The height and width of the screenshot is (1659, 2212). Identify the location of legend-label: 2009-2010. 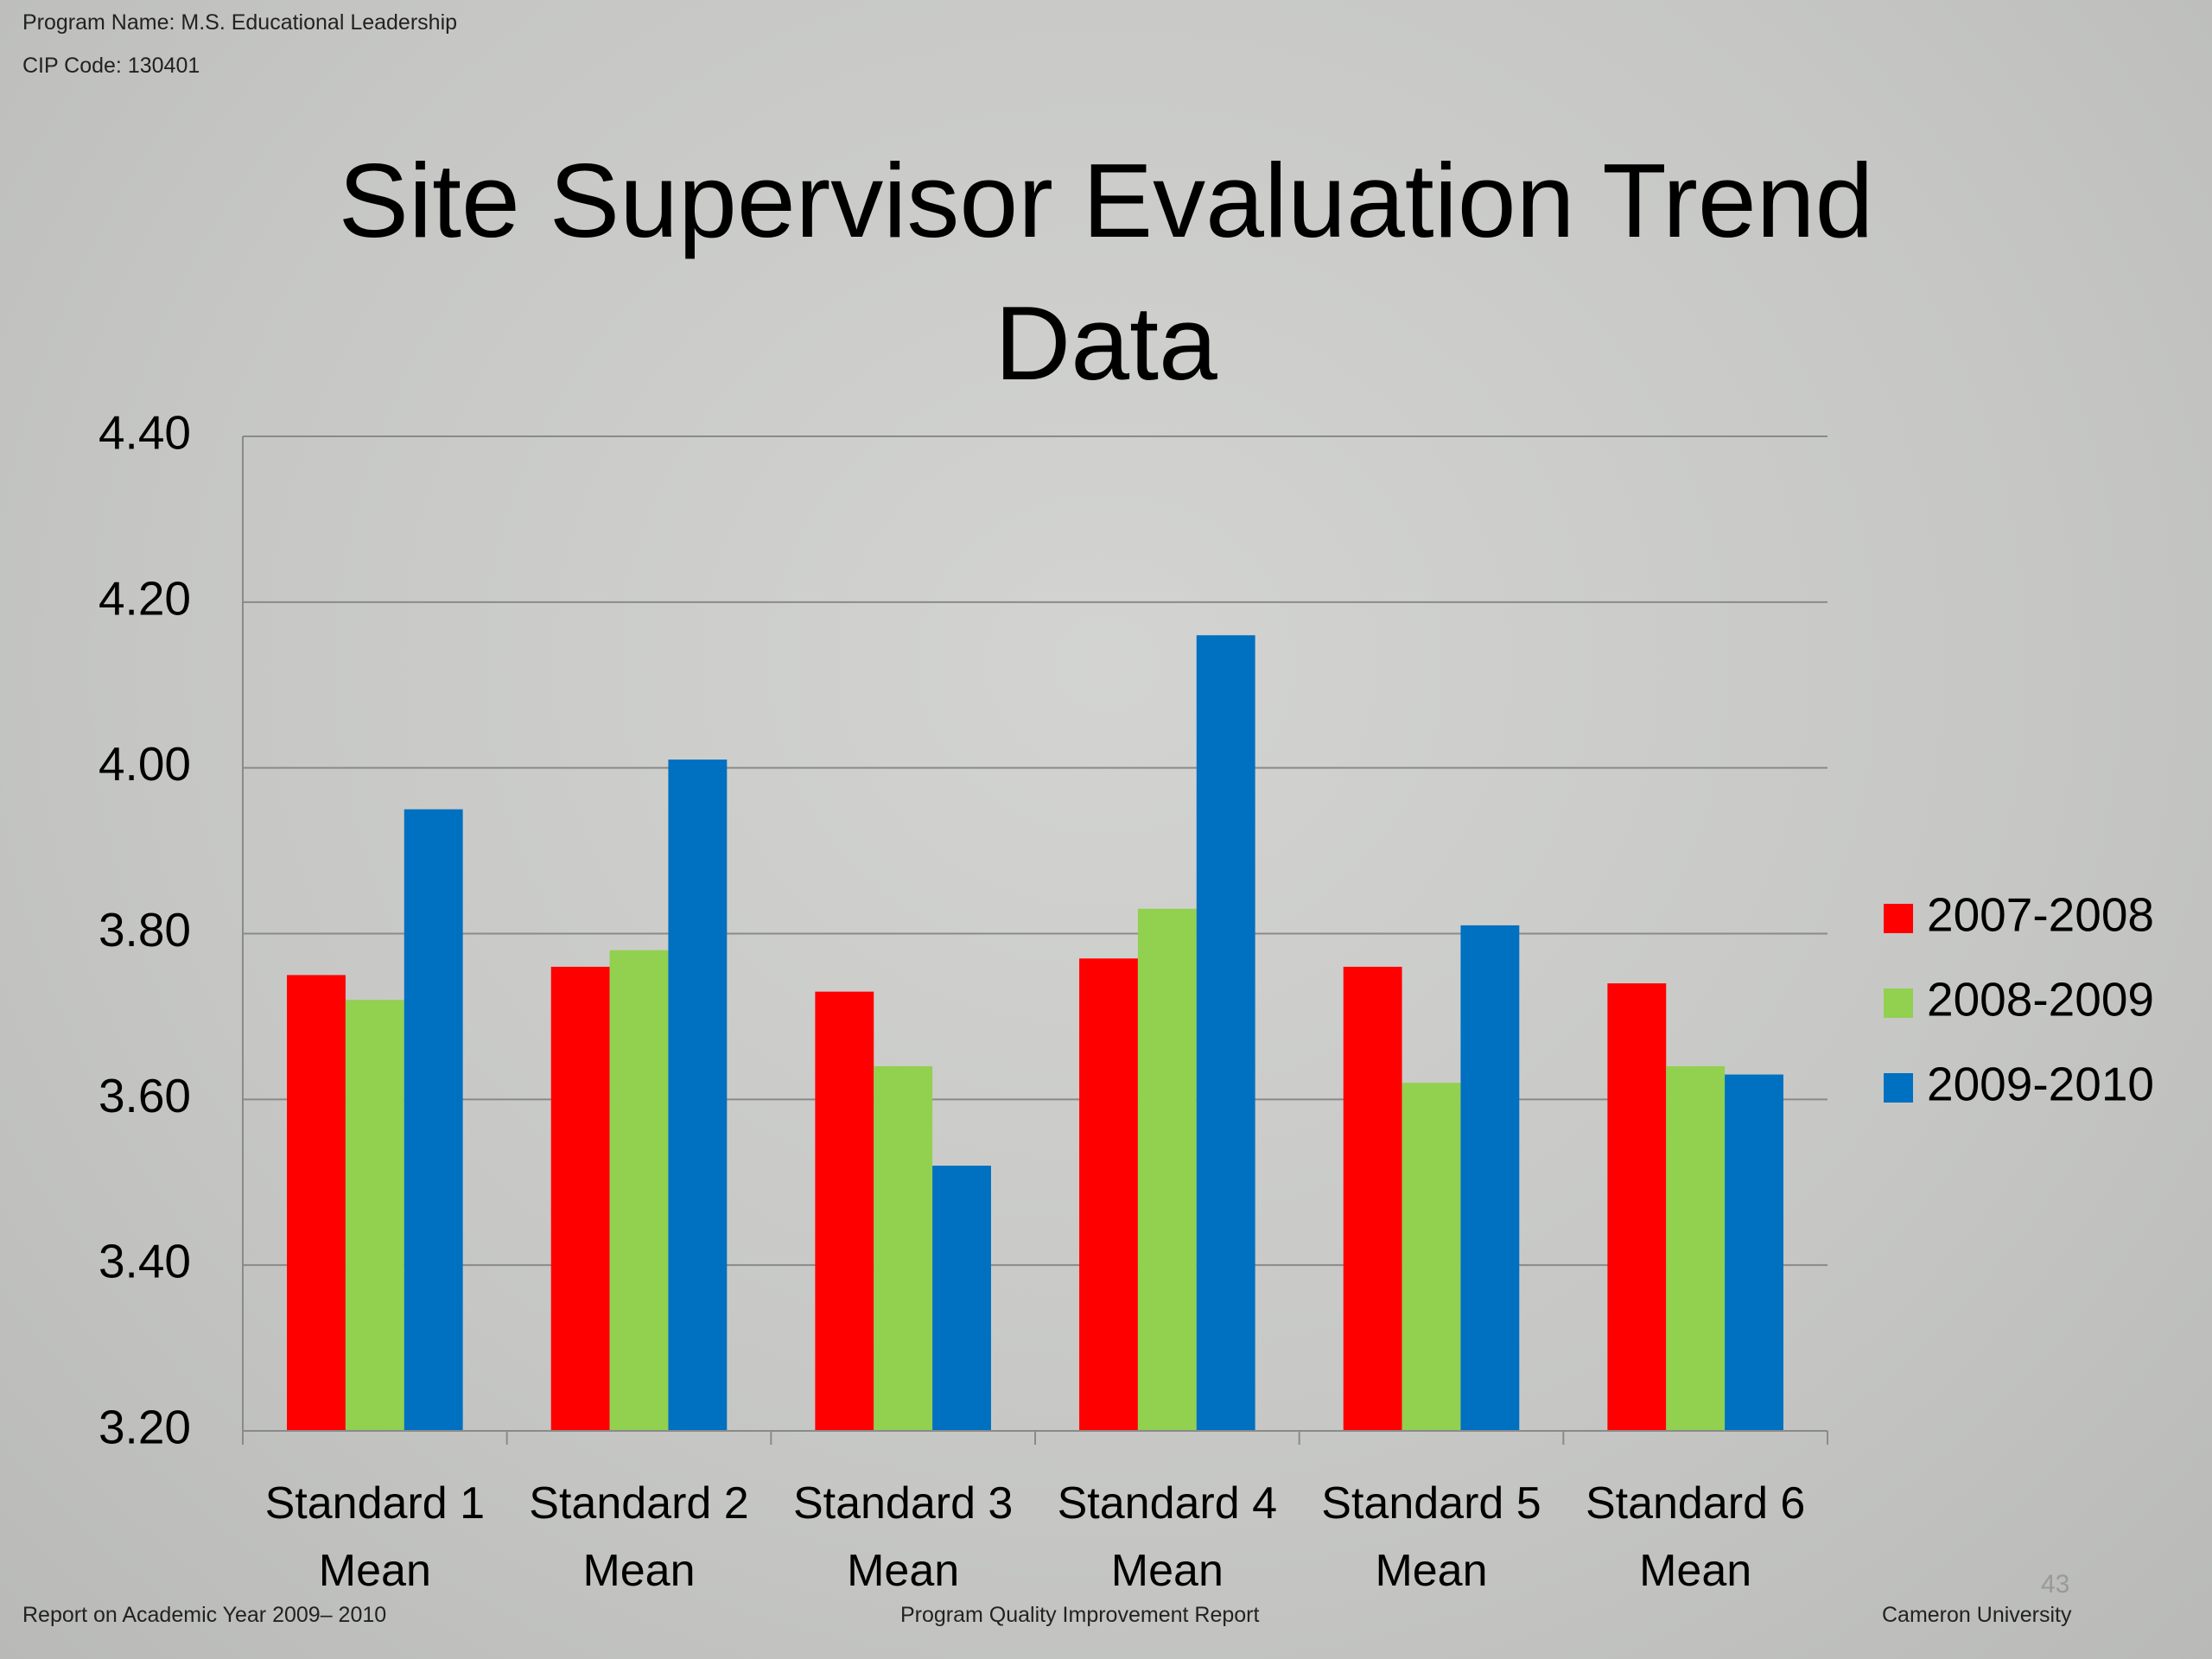
(2040, 1084).